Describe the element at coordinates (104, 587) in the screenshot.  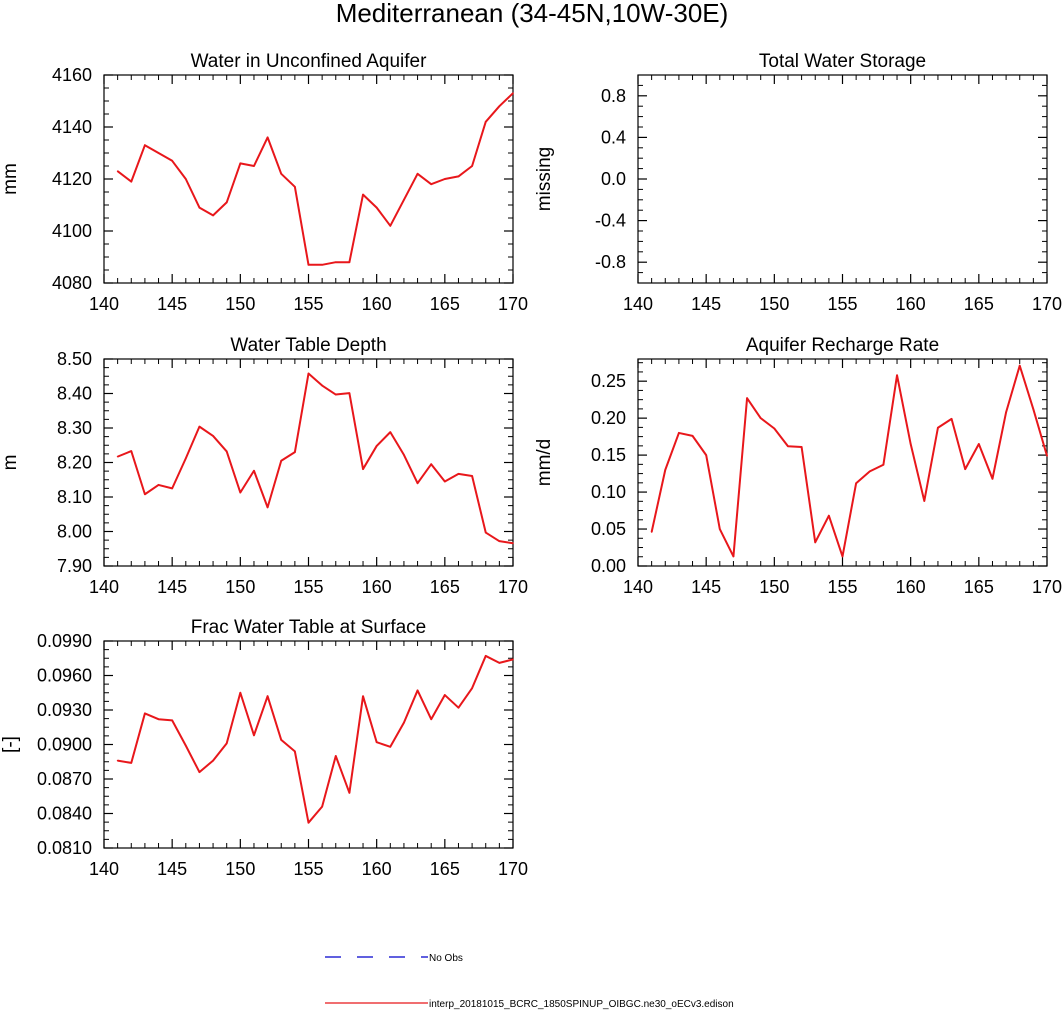
I see `x-tick-label: 140` at that location.